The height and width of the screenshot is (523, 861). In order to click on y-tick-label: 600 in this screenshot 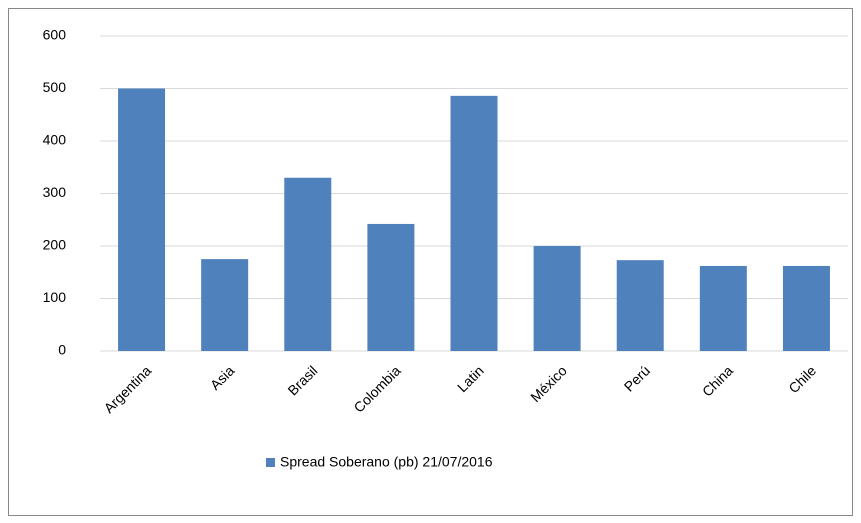, I will do `click(55, 35)`.